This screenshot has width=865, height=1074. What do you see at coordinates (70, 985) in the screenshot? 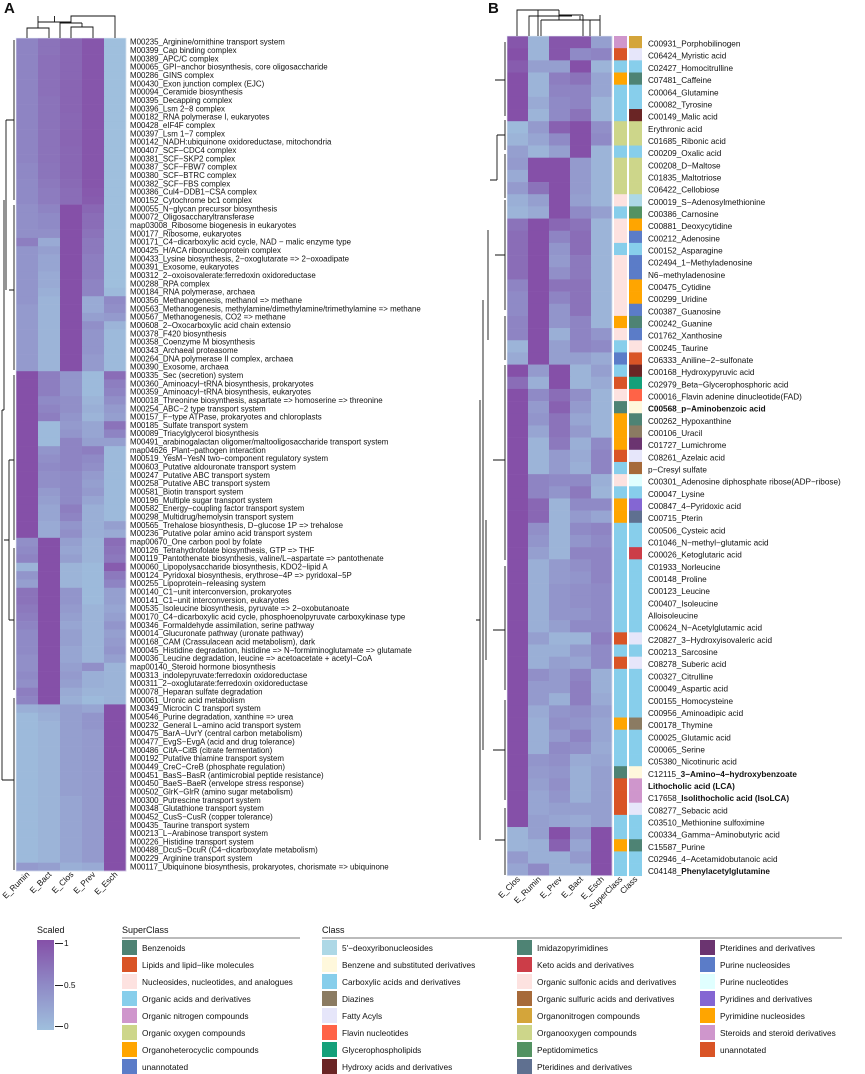
I see `scale-tick-label: 0.5` at bounding box center [70, 985].